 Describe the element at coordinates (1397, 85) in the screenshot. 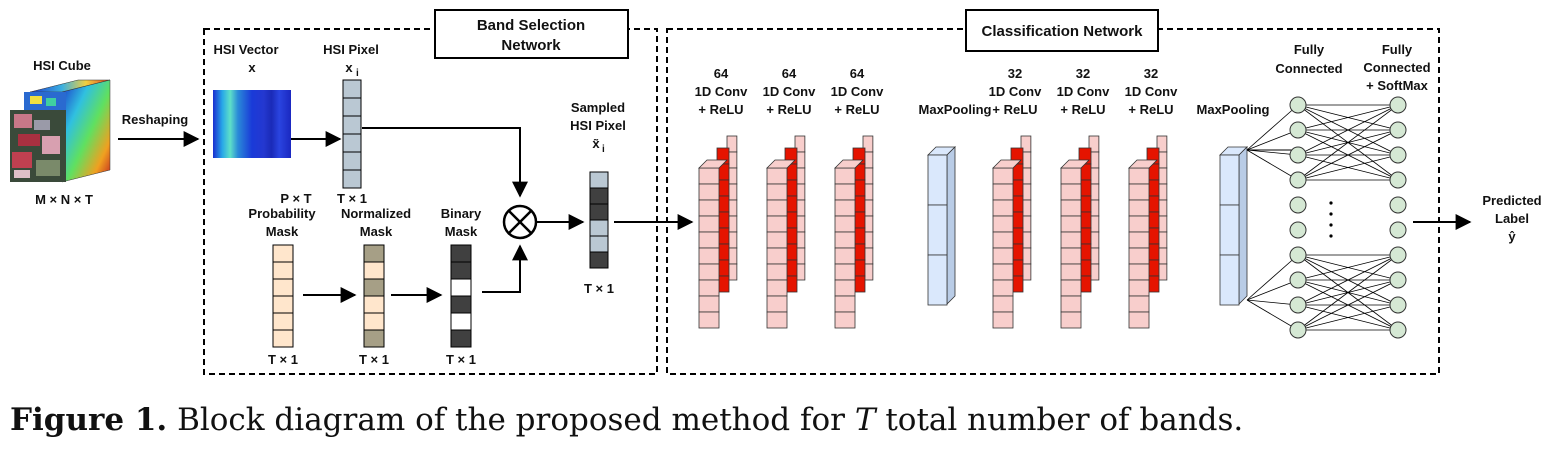

I see `fc2-label-3: + SoftMax` at that location.